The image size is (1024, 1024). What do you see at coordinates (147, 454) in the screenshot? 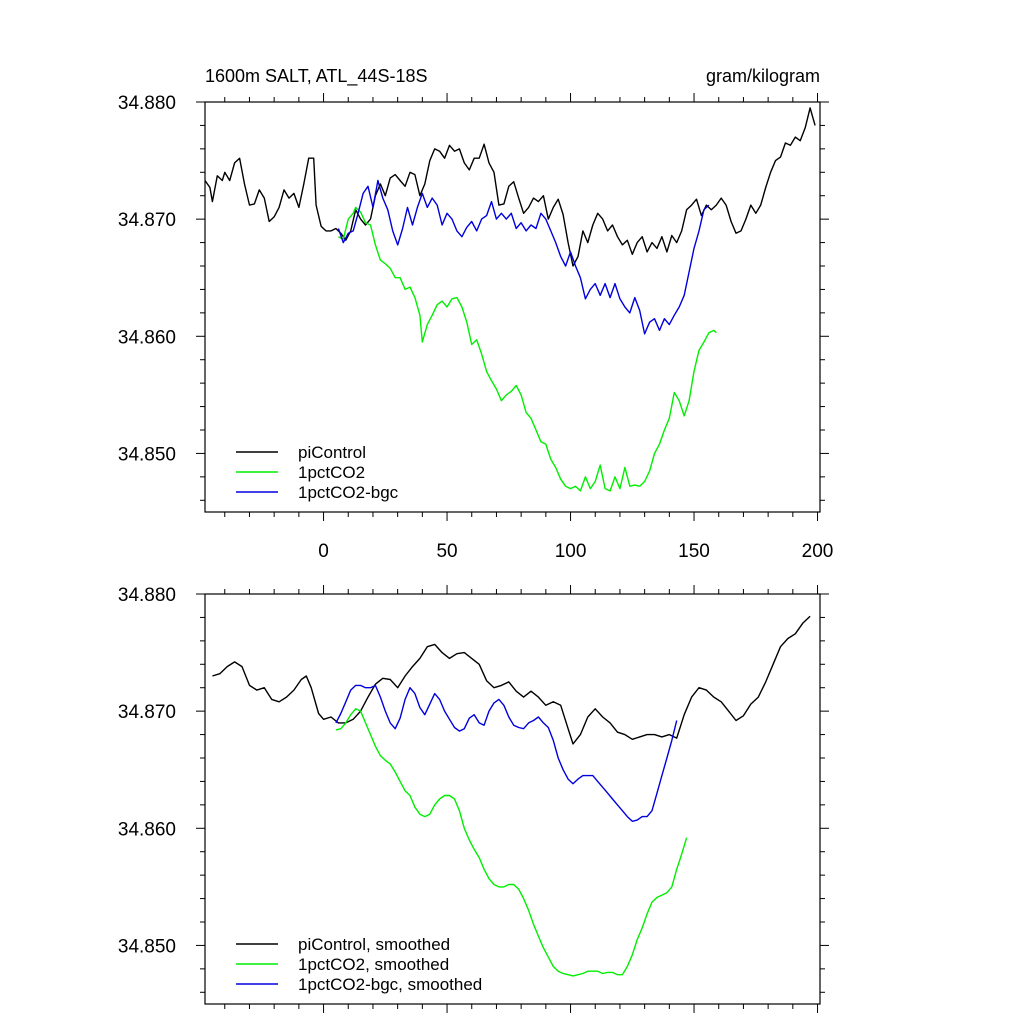
I see `top-y-tick-label: 34.850` at bounding box center [147, 454].